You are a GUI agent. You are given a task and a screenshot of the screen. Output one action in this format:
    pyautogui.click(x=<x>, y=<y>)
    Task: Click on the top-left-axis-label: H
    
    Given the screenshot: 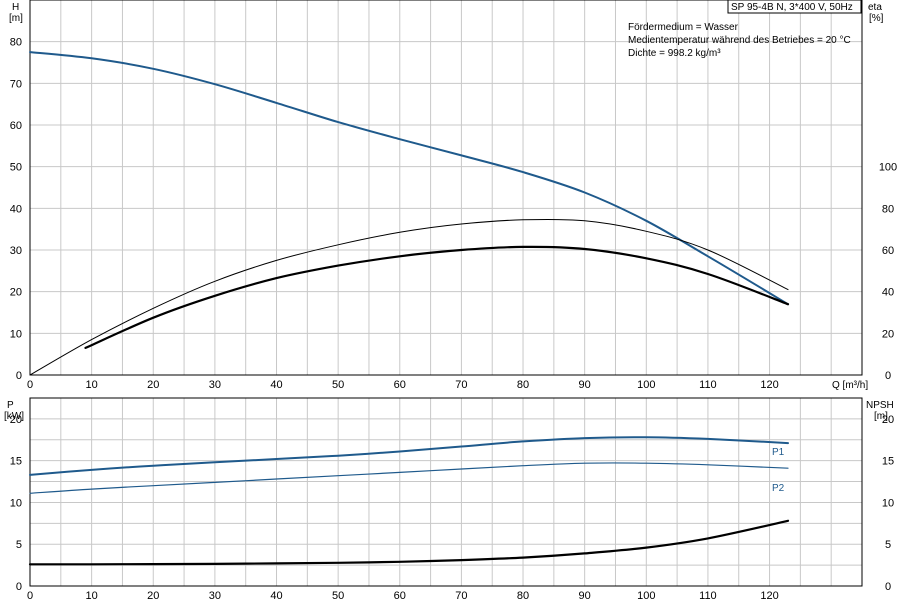 What is the action you would take?
    pyautogui.click(x=15, y=7)
    